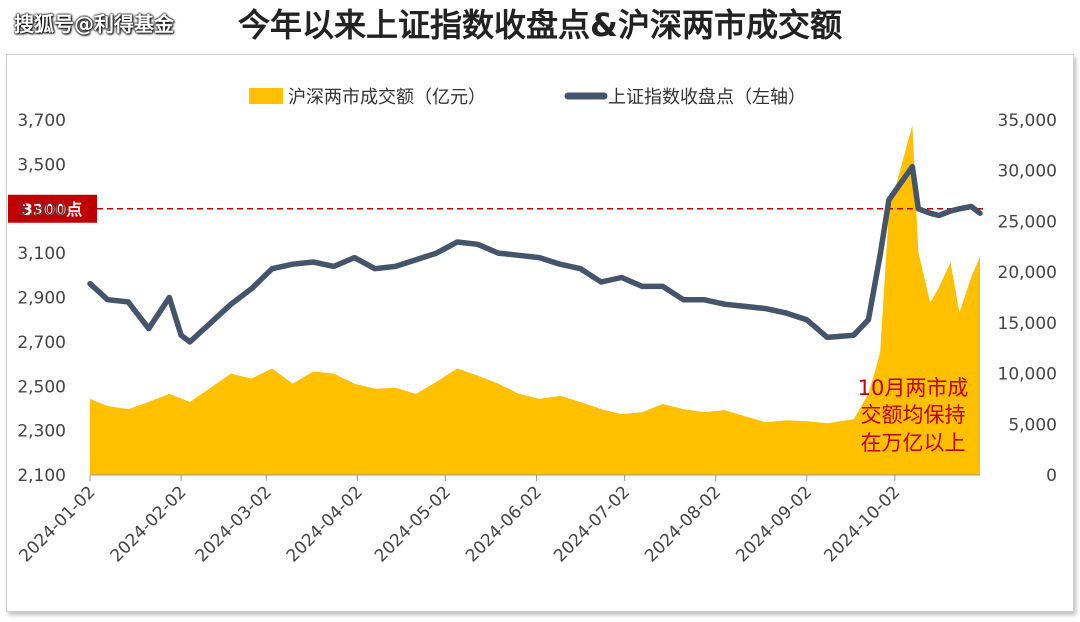  What do you see at coordinates (1027, 324) in the screenshot?
I see `right-tick-label: 15,000` at bounding box center [1027, 324].